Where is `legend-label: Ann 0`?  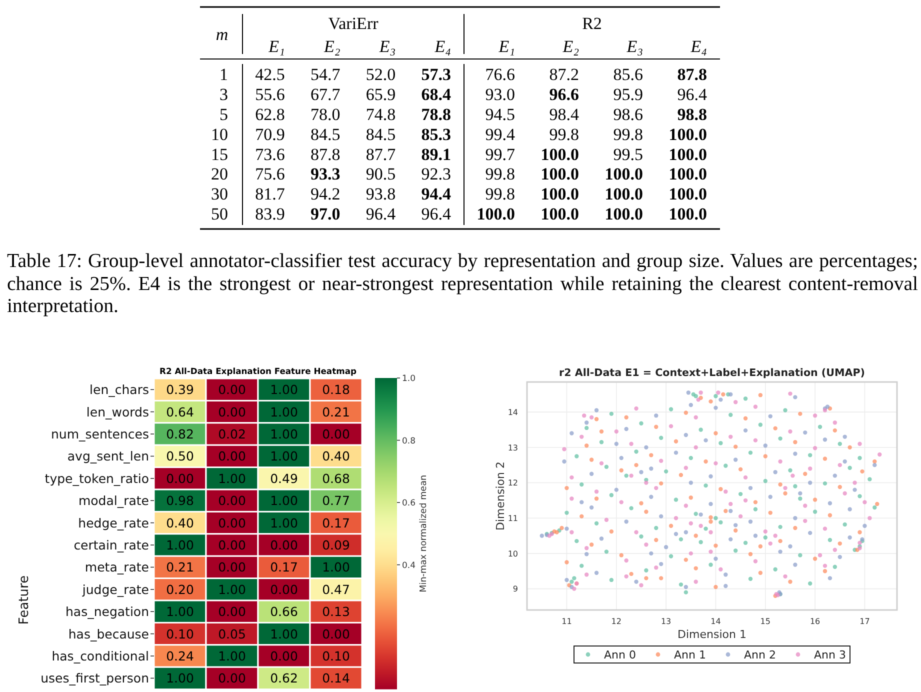 legend-label: Ann 0 is located at coordinates (620, 655).